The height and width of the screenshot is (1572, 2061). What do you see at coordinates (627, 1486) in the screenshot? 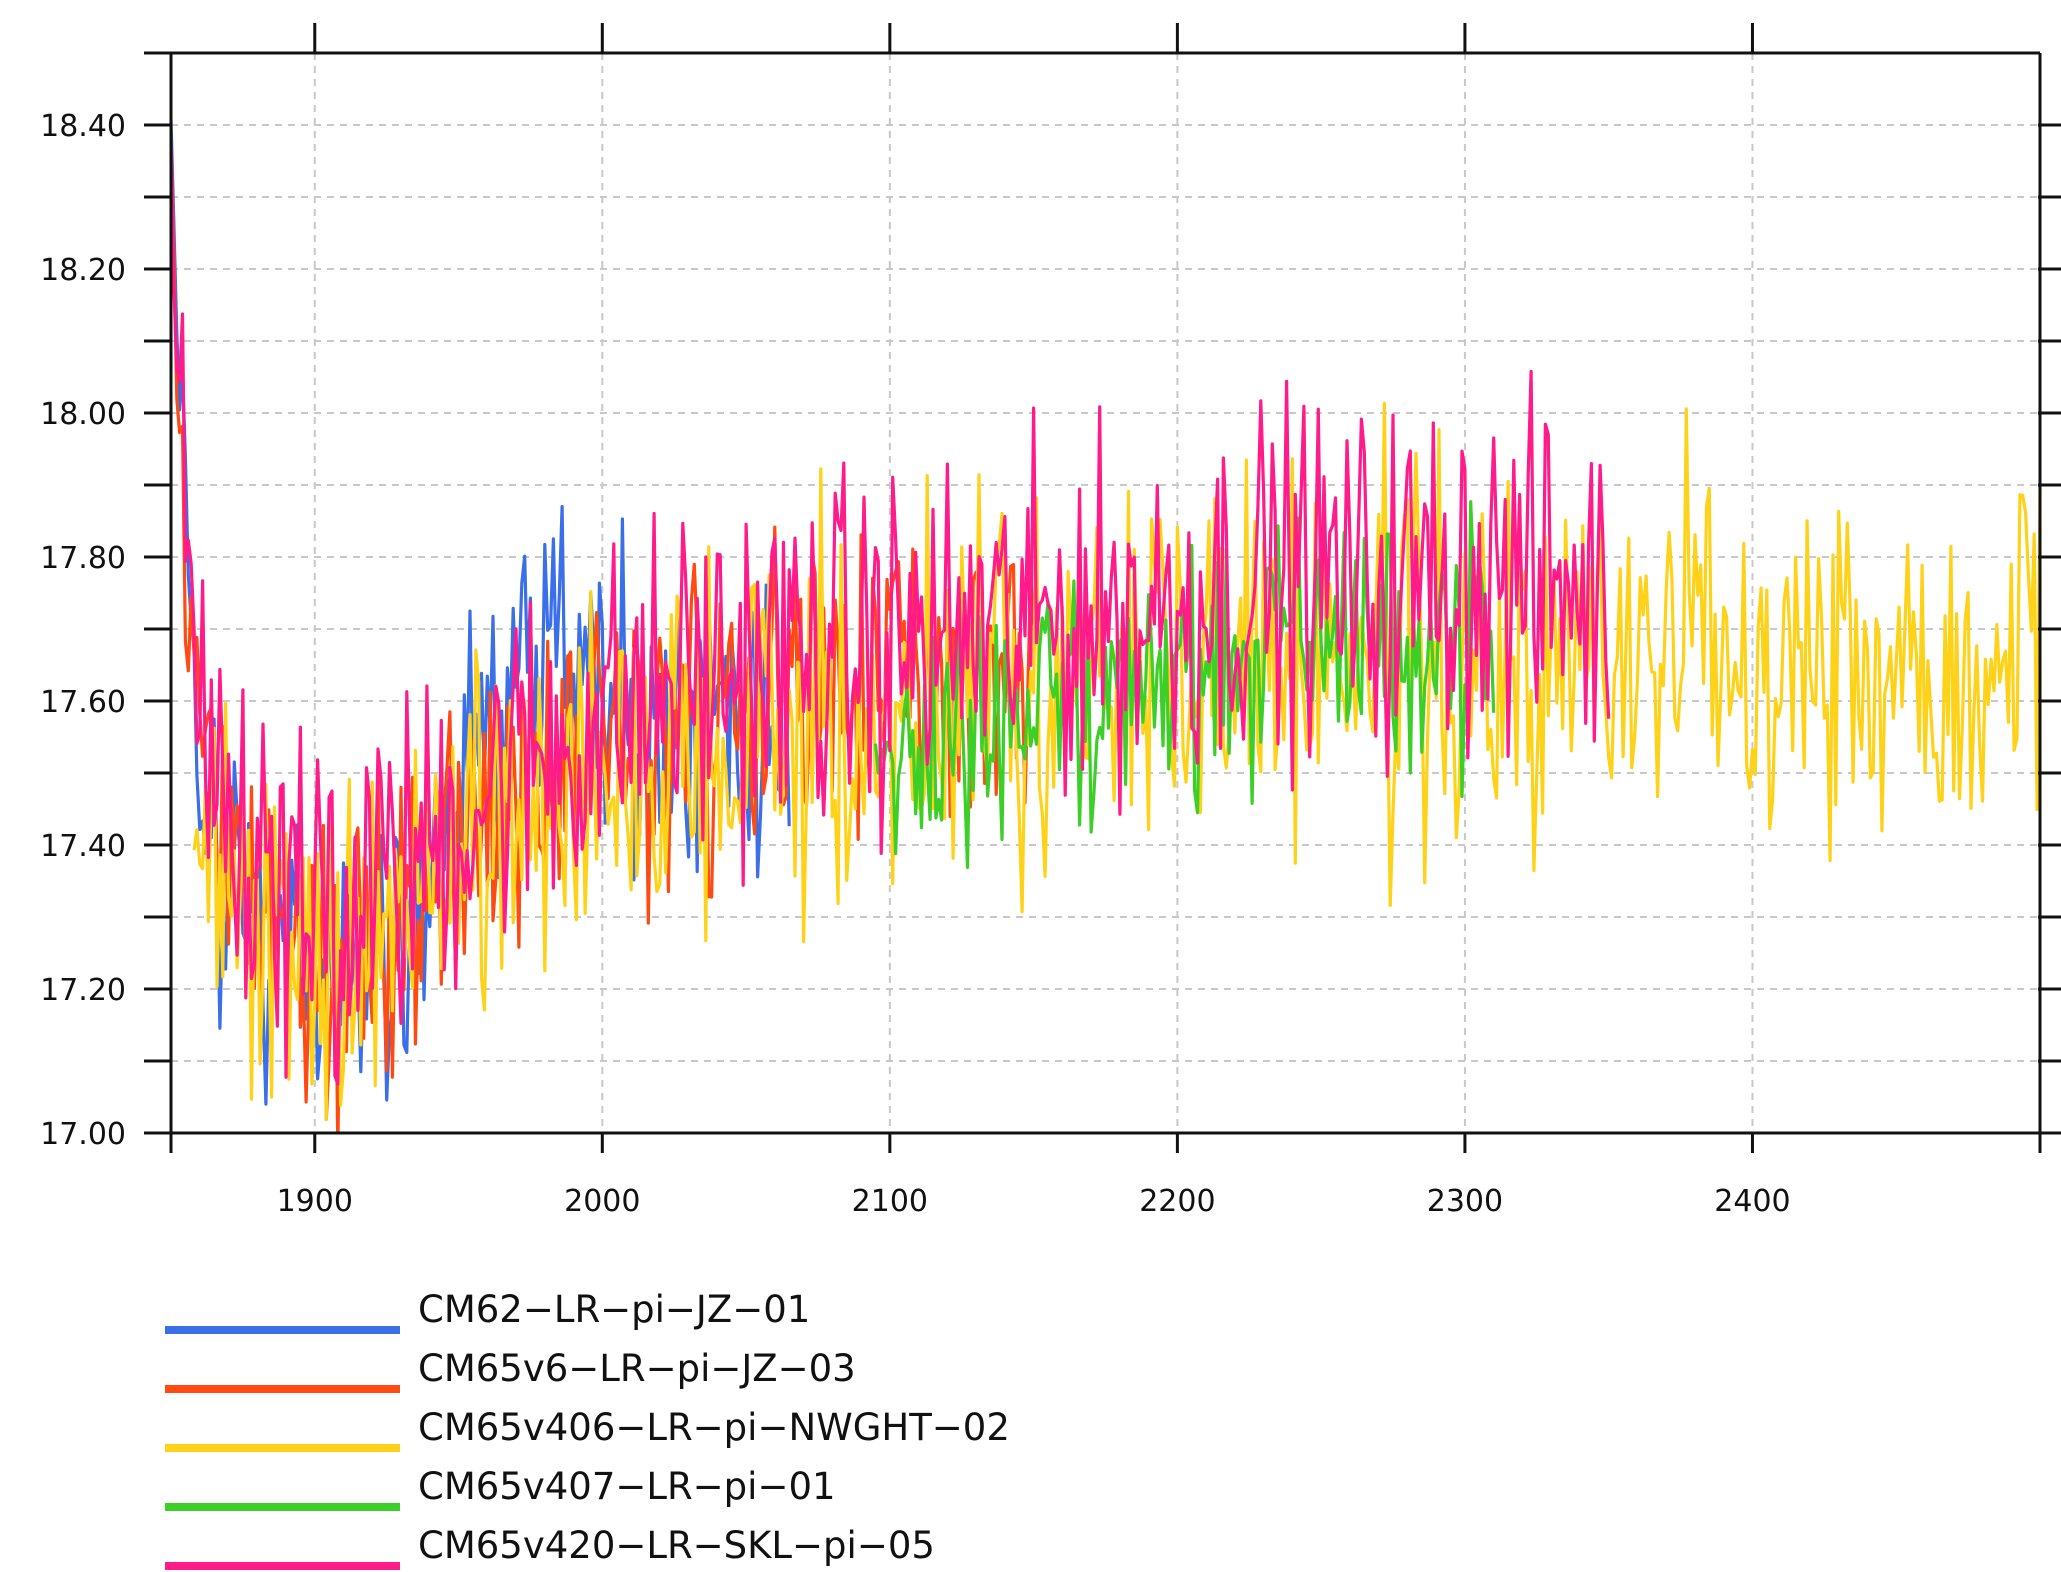
I see `legend-label: CM65v407−LR−pi−01` at bounding box center [627, 1486].